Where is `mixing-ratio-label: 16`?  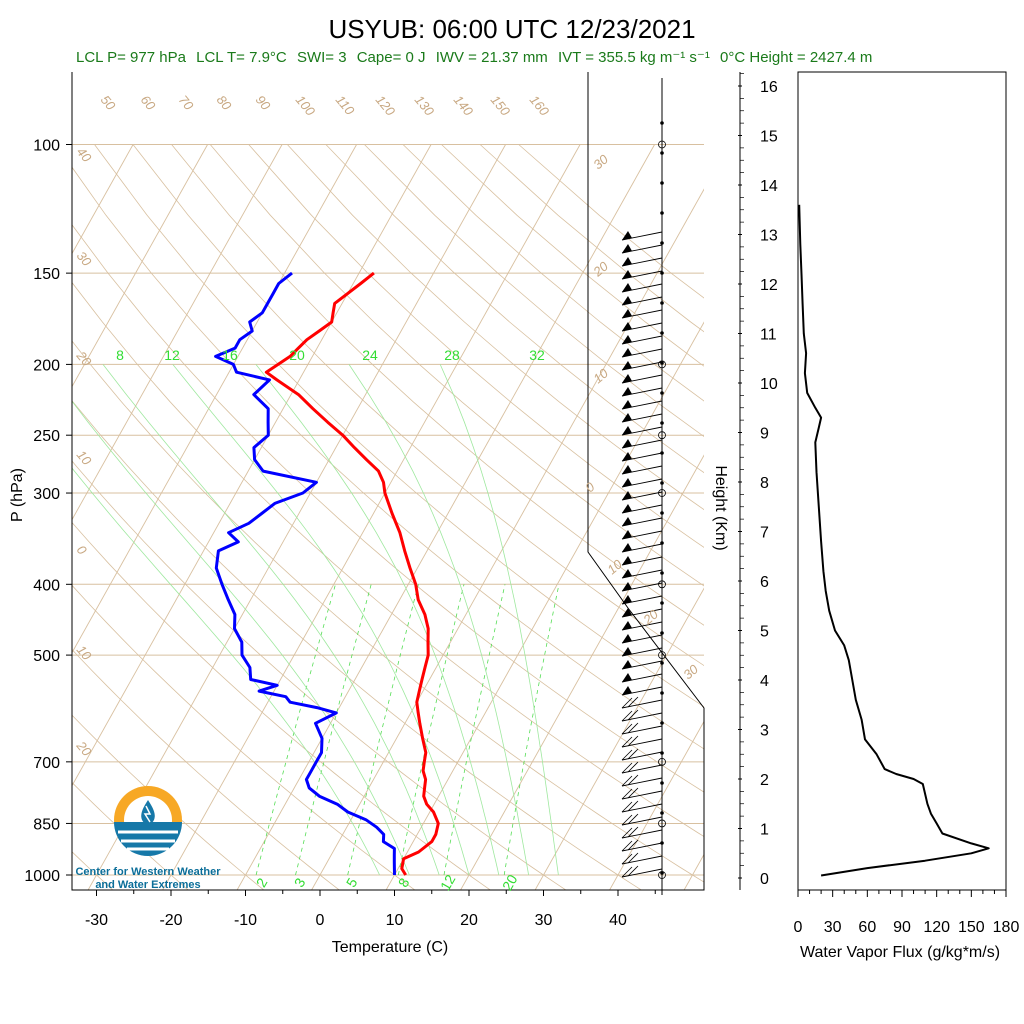 mixing-ratio-label: 16 is located at coordinates (230, 355).